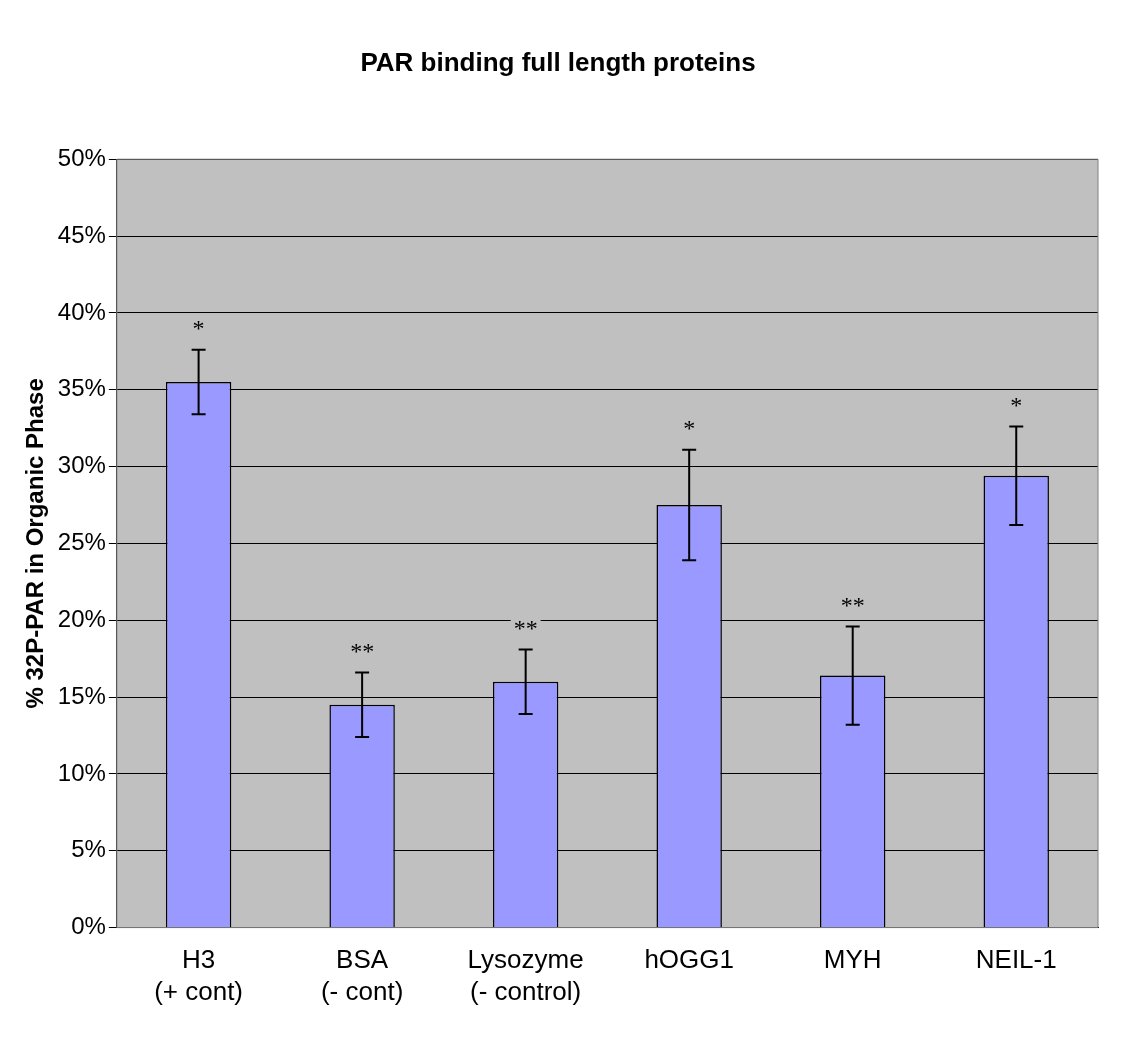  I want to click on chart-title: PAR binding full length proteins, so click(558, 61).